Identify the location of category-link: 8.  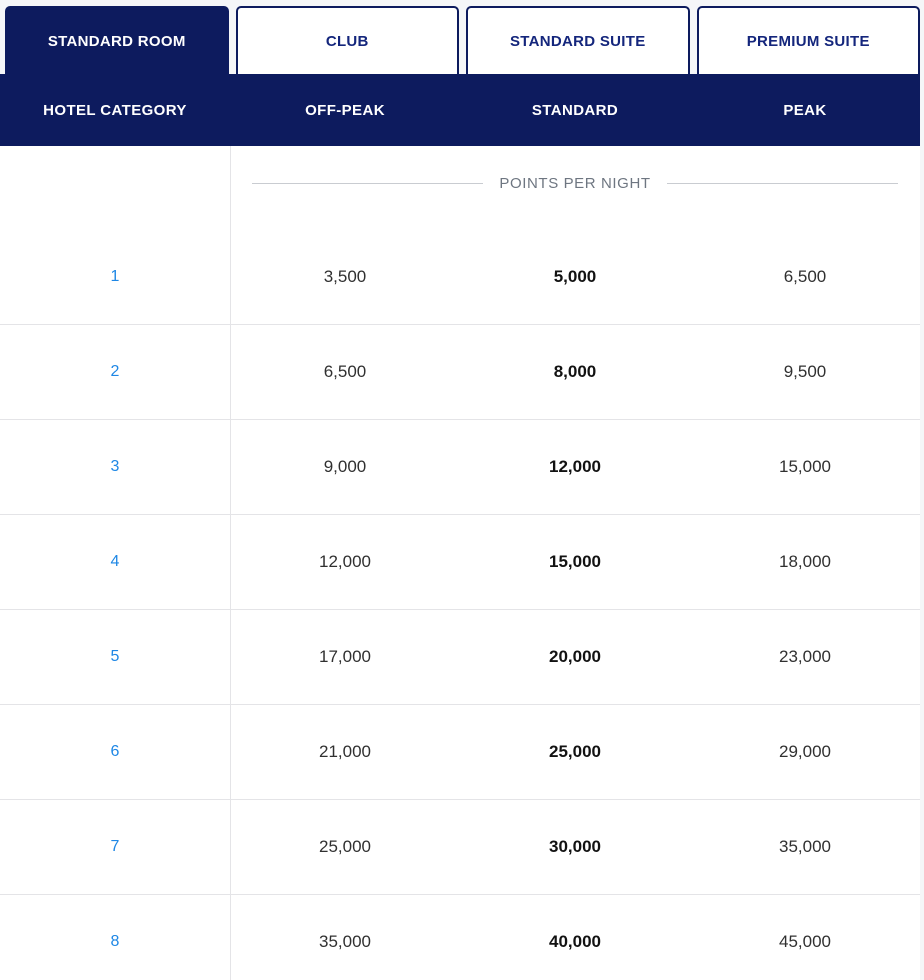
(115, 941).